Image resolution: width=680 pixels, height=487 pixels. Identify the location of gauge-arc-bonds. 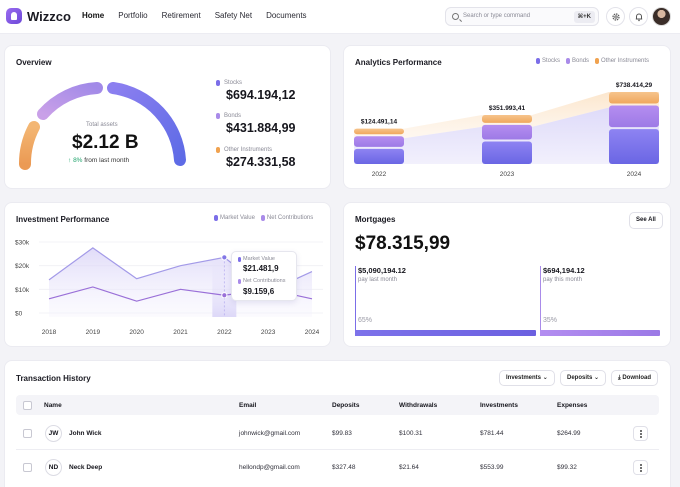
(70, 101).